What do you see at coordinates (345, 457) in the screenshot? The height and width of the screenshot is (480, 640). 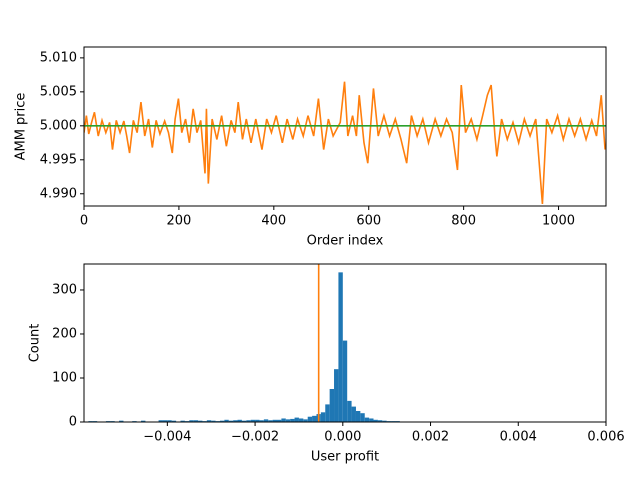 I see `x-axis-label: User profit` at bounding box center [345, 457].